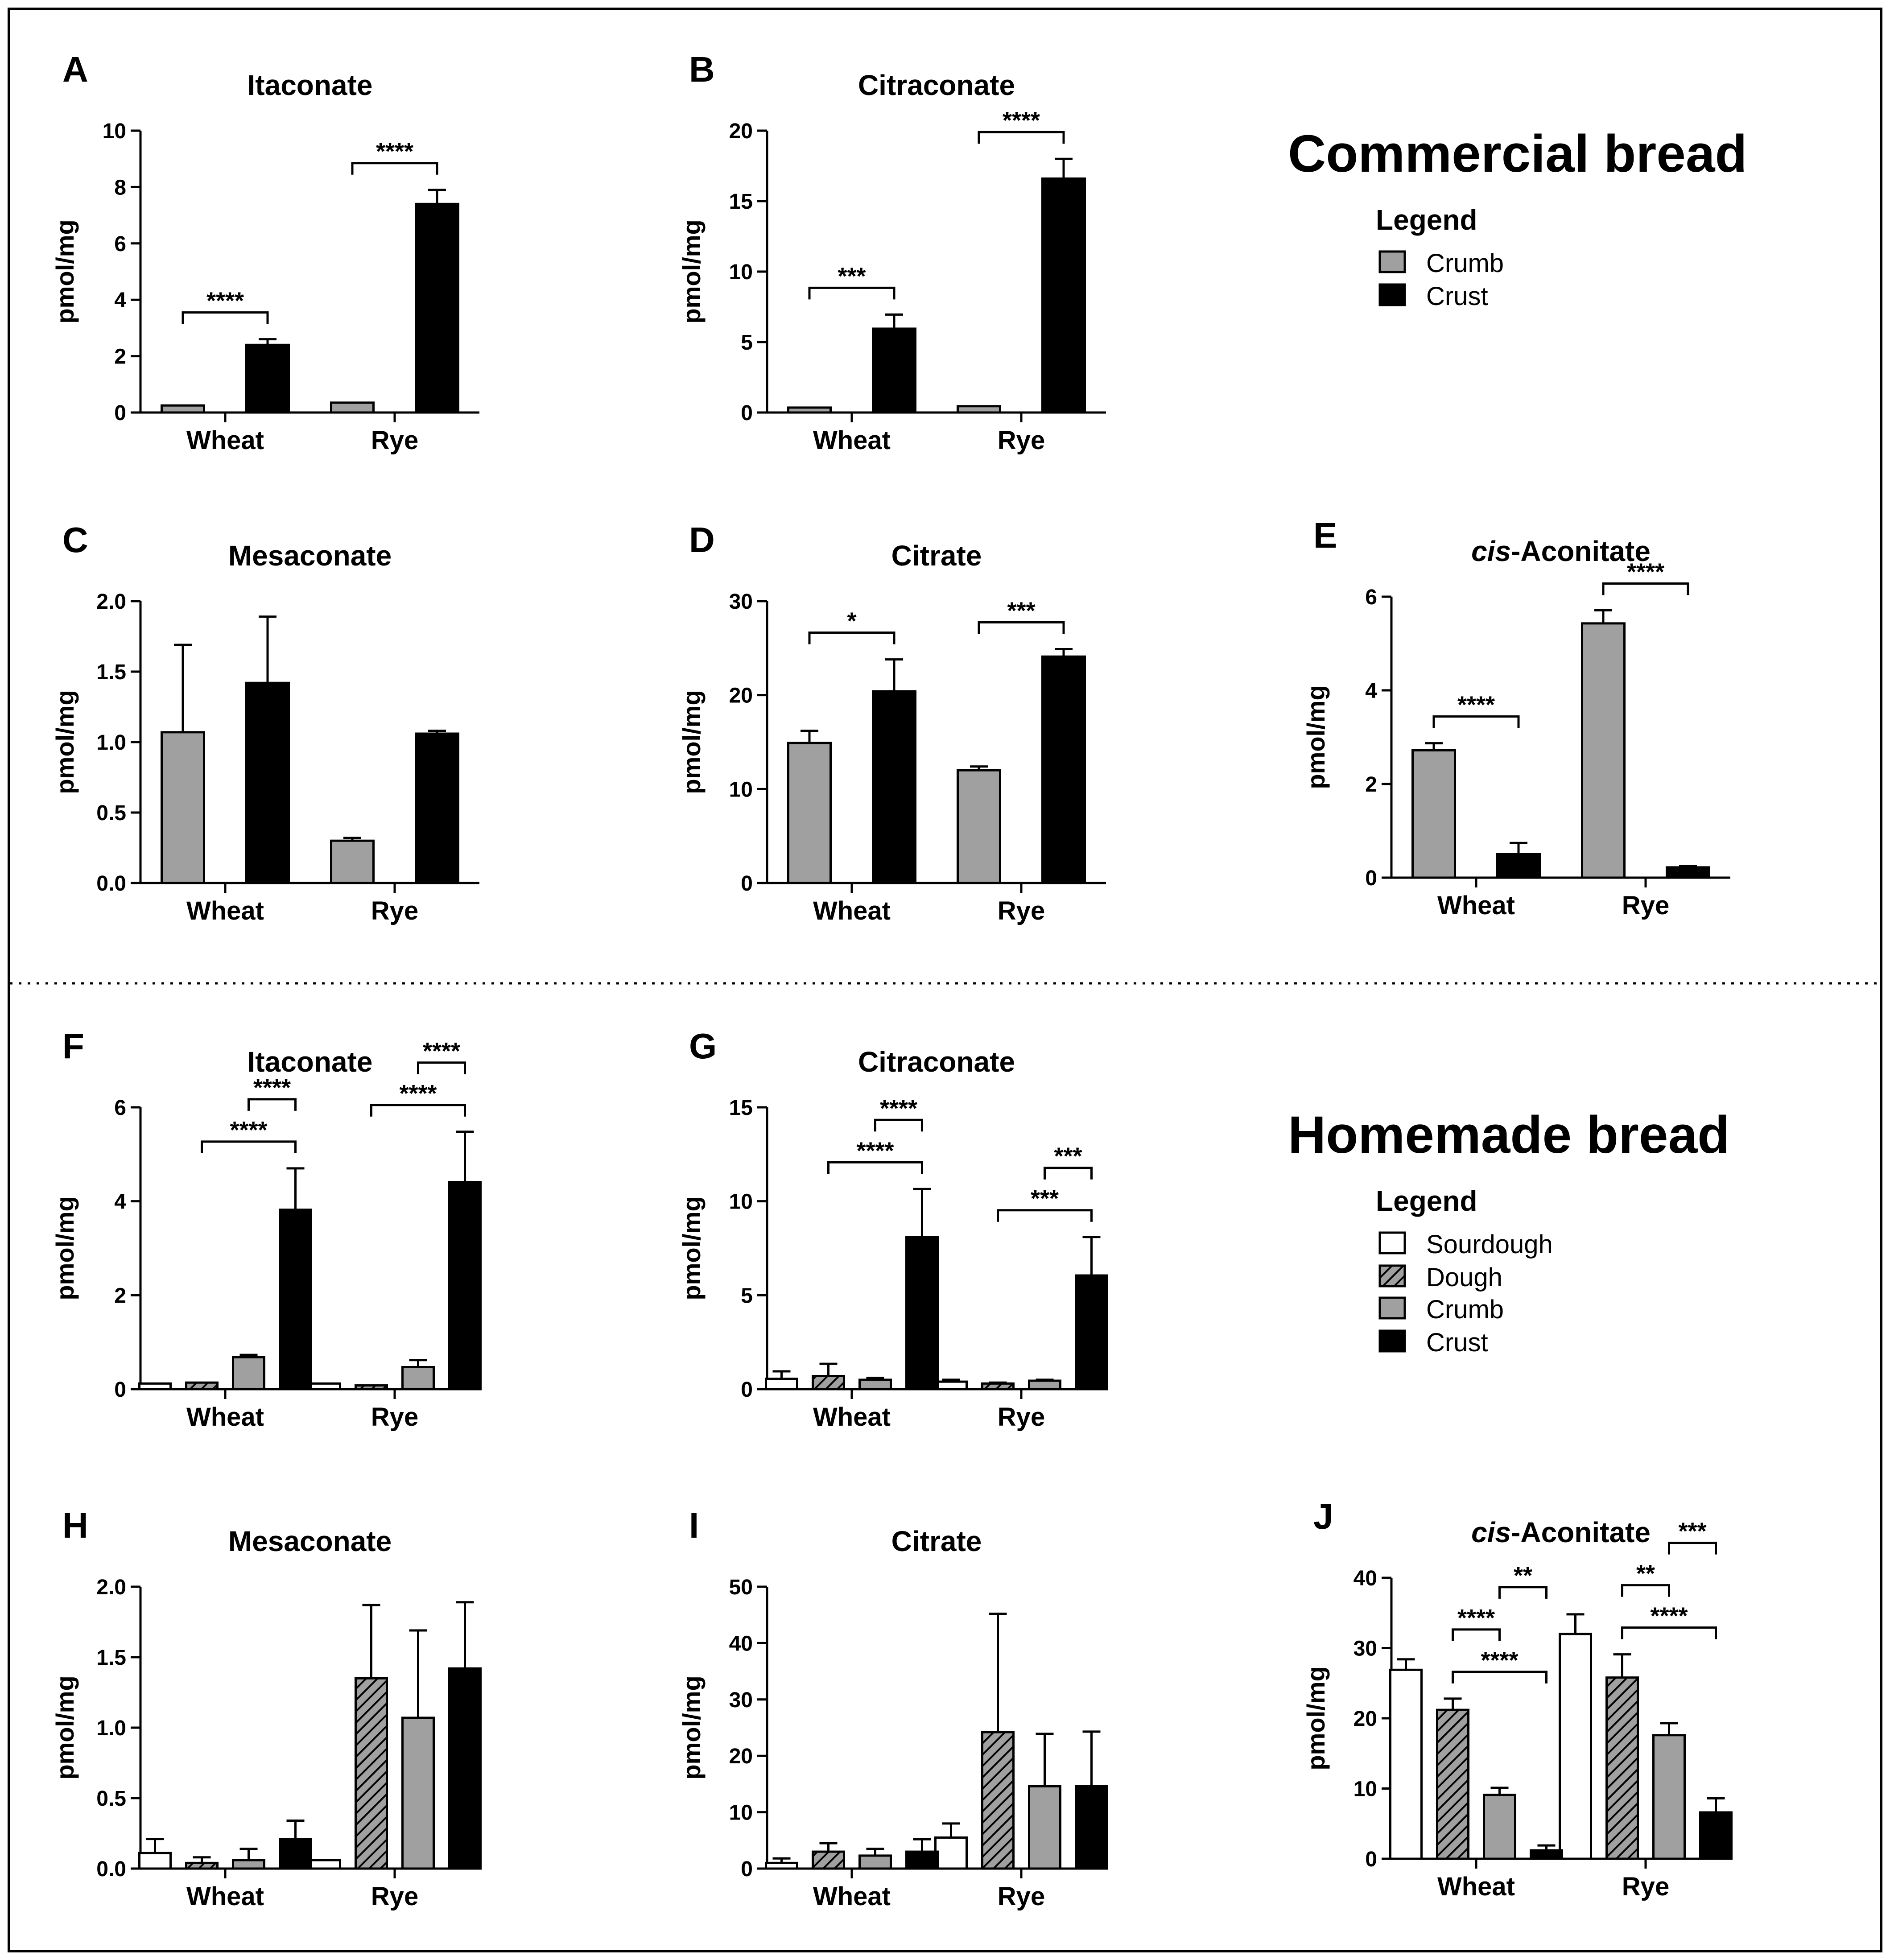  I want to click on significance-label: ***, so click(1692, 1531).